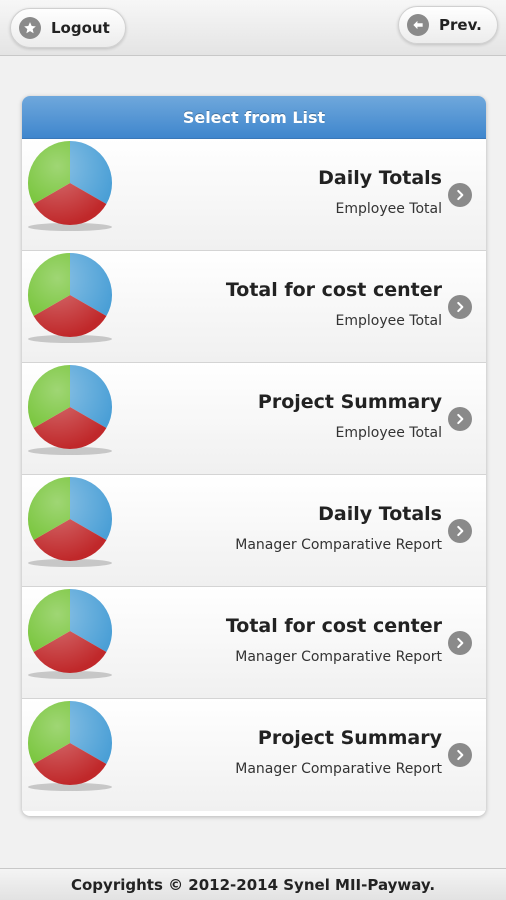 The image size is (506, 900). I want to click on prev-label: Prev., so click(460, 25).